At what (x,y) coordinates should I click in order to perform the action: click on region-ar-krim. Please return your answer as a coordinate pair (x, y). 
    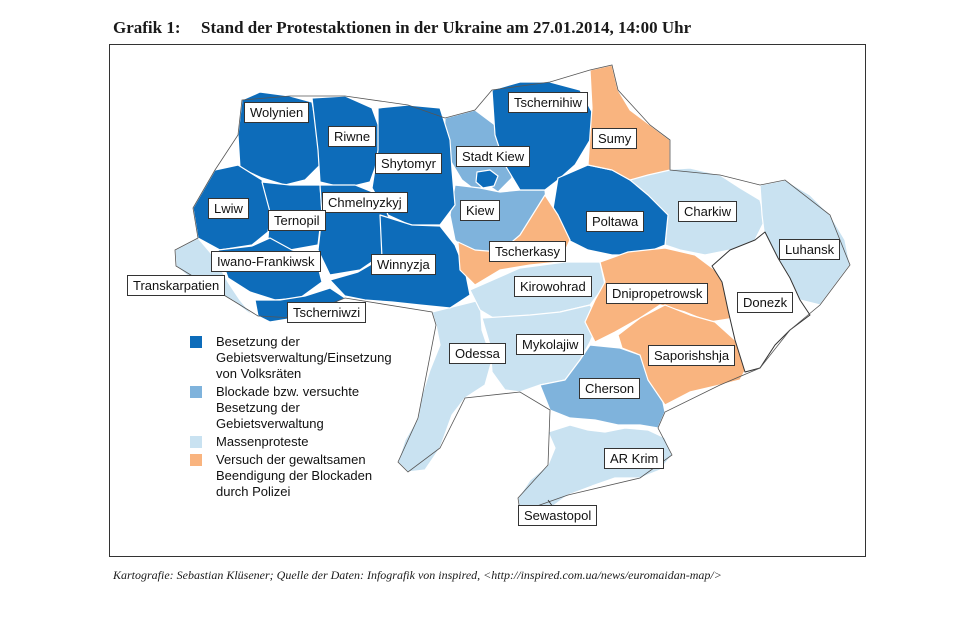
    Looking at the image, I should click on (595, 468).